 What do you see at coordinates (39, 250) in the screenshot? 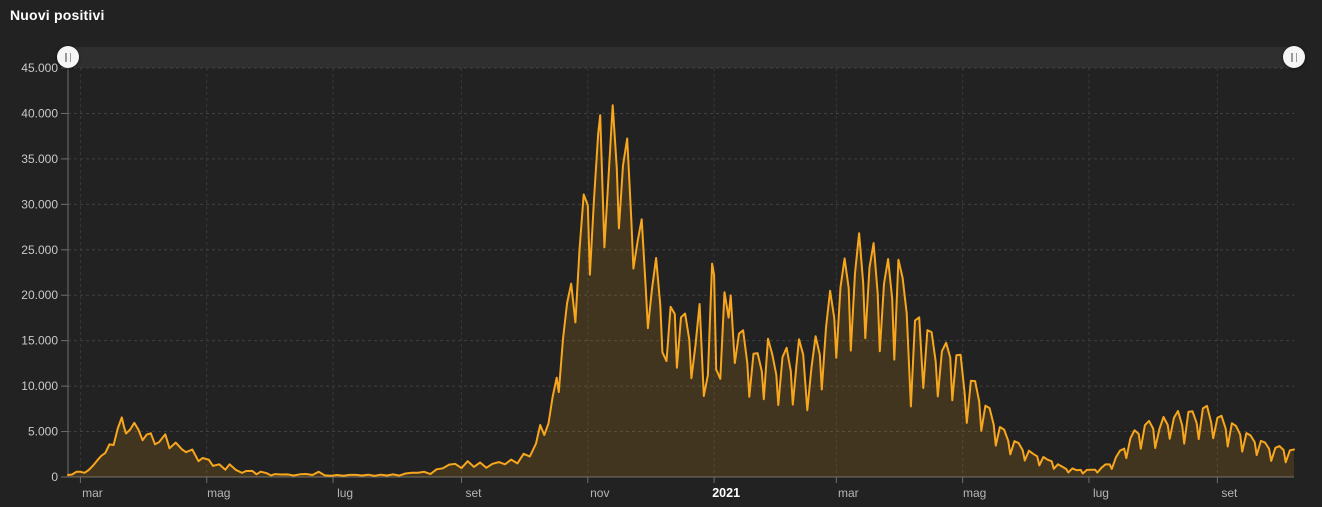
I see `y-axis-label: 25.000` at bounding box center [39, 250].